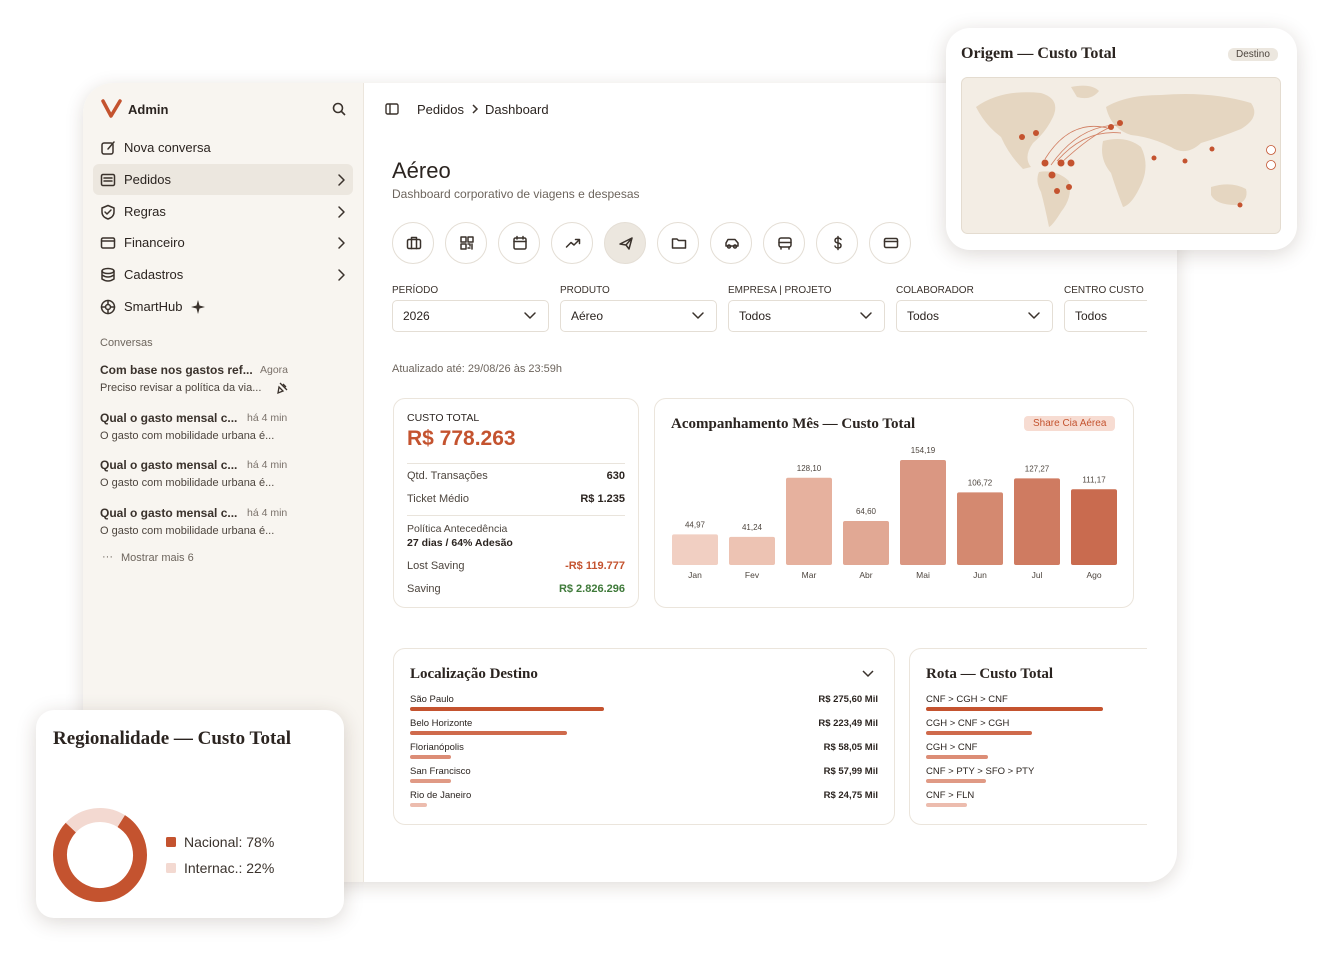 This screenshot has height=964, width=1329. I want to click on chart-title: Acompanhamento Mês — Custo Total, so click(793, 424).